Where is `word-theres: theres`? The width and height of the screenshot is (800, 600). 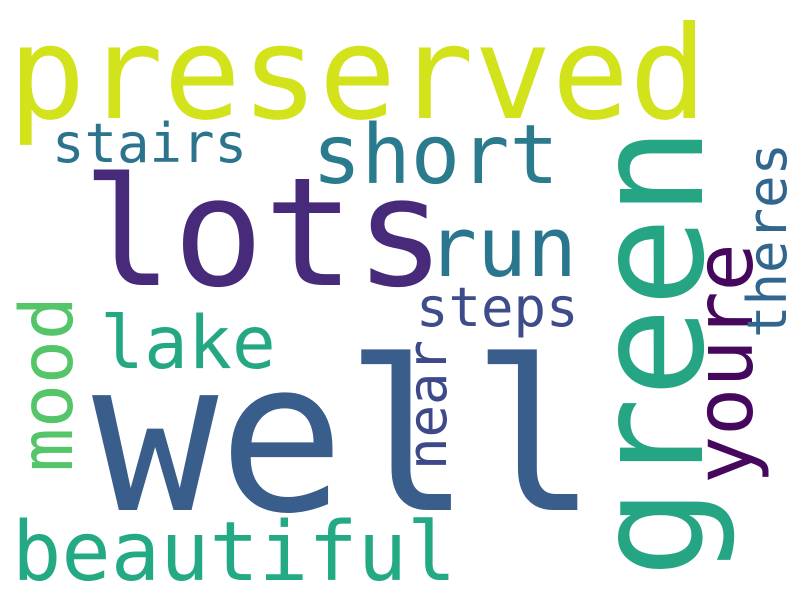 word-theres: theres is located at coordinates (767, 240).